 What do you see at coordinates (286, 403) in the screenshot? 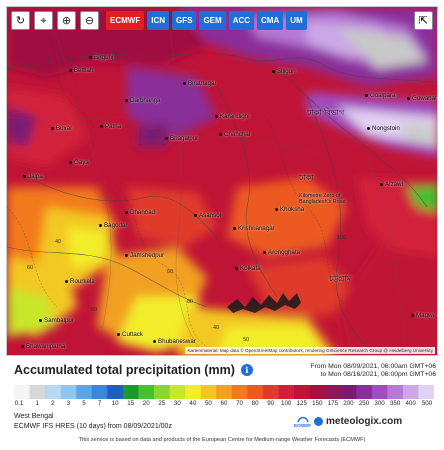
I see `scale-tick-label: 100` at bounding box center [286, 403].